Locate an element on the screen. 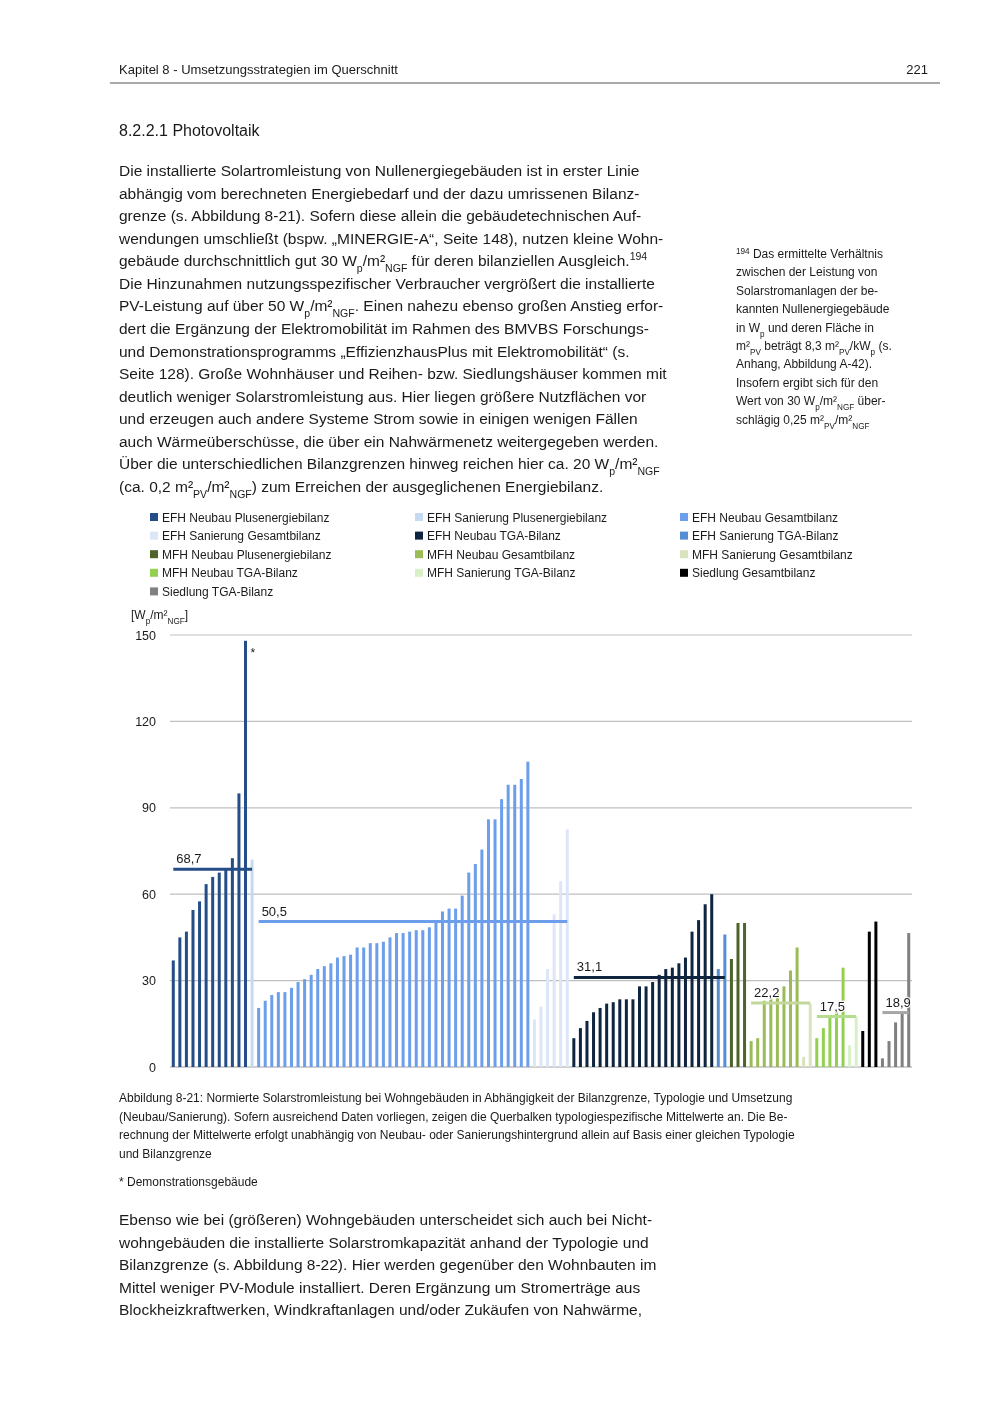 This screenshot has width=1000, height=1414. text: und Demonstrationsprogramms „EffizienzhausPlus mit Elektromobilität“ (s. is located at coordinates (374, 351).